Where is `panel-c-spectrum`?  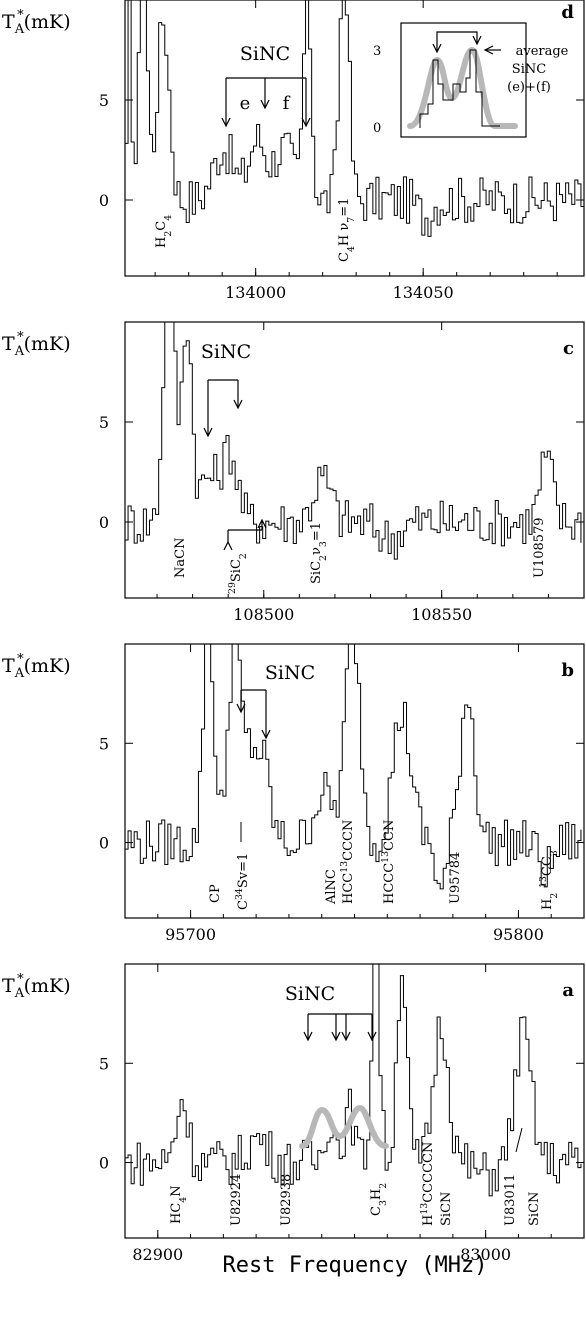
panel-c-spectrum is located at coordinates (353, 441).